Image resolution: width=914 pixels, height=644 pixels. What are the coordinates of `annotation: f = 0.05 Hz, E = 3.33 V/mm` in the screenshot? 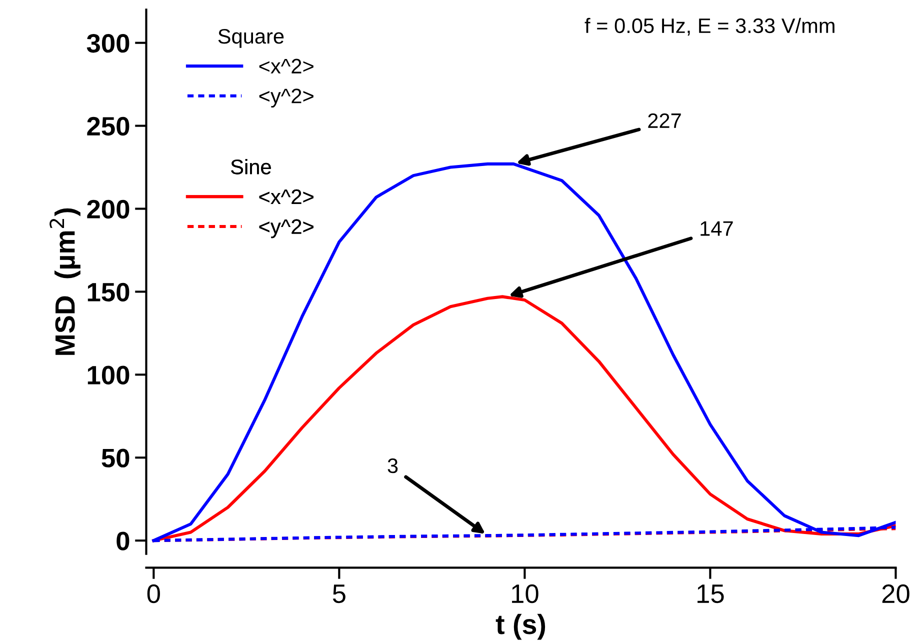 It's located at (709, 27).